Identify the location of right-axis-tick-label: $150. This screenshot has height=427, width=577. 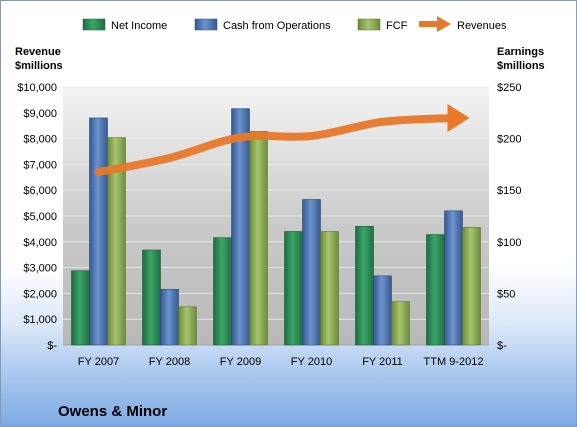
(509, 191).